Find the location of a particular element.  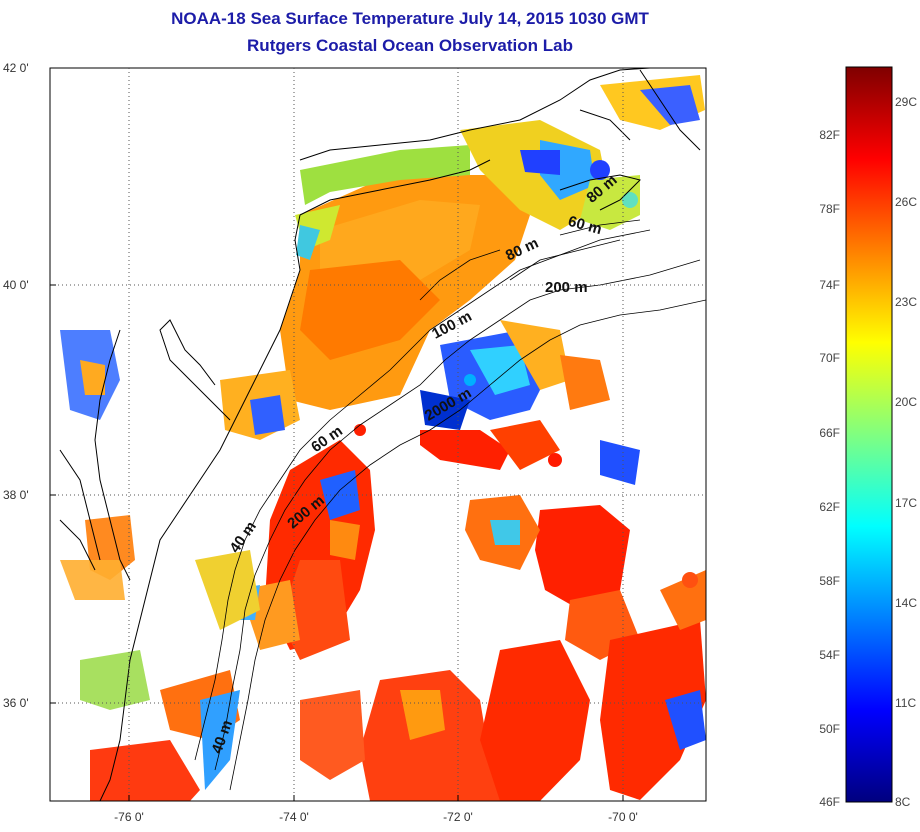

isobath-label: 40 m is located at coordinates (243, 537).